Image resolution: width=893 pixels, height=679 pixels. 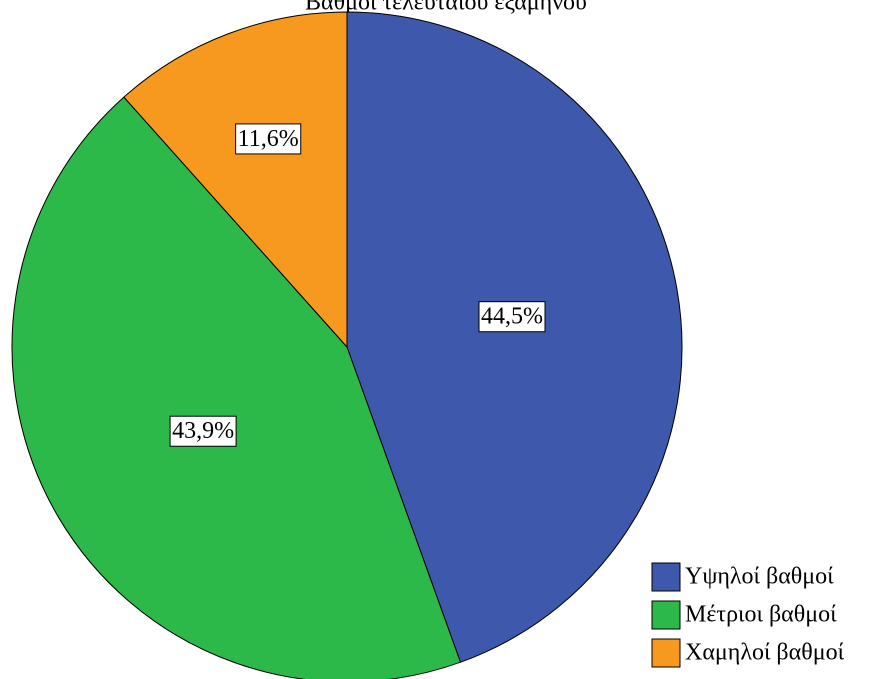 I want to click on data-label: 11,6%, so click(x=268, y=139).